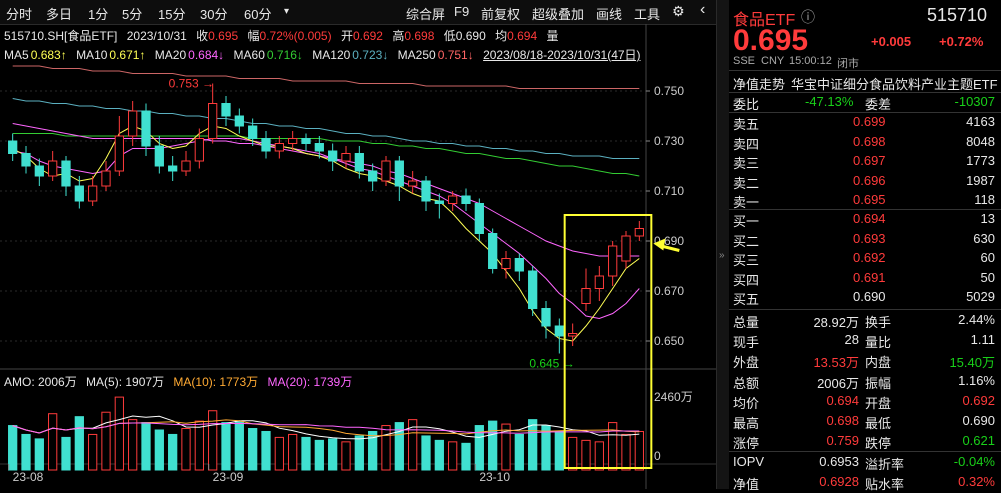 The image size is (1001, 493). Describe the element at coordinates (865, 161) in the screenshot. I see `order-book-row: 卖三 0.697 1773` at that location.